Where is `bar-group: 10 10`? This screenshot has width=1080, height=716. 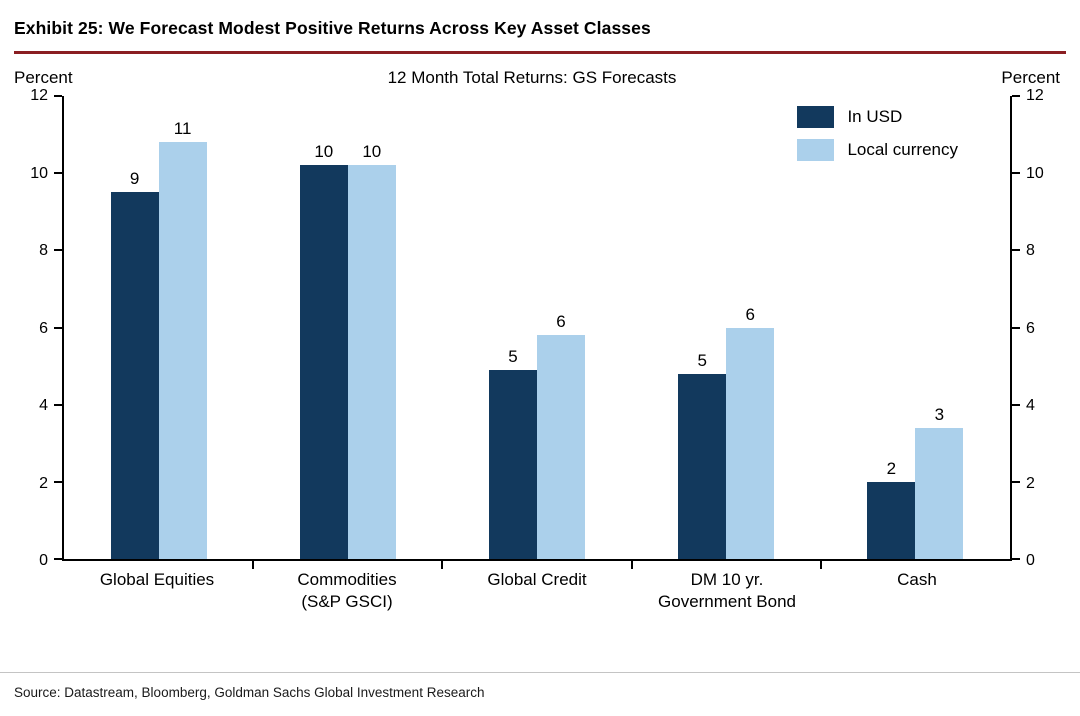 bar-group: 10 10 is located at coordinates (347, 327).